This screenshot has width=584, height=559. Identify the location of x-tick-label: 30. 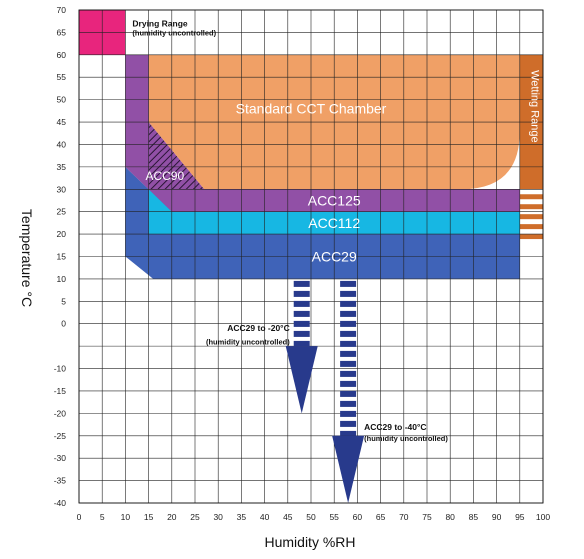
(218, 517).